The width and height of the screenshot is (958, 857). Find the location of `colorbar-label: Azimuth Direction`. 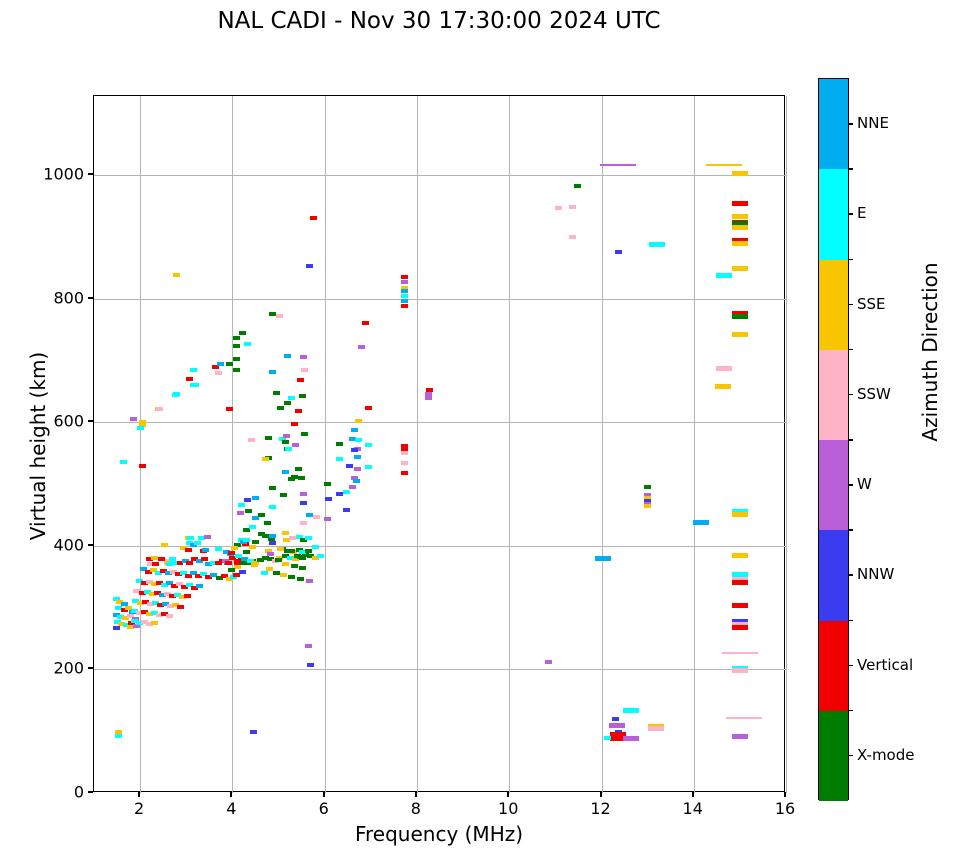

colorbar-label: Azimuth Direction is located at coordinates (930, 352).